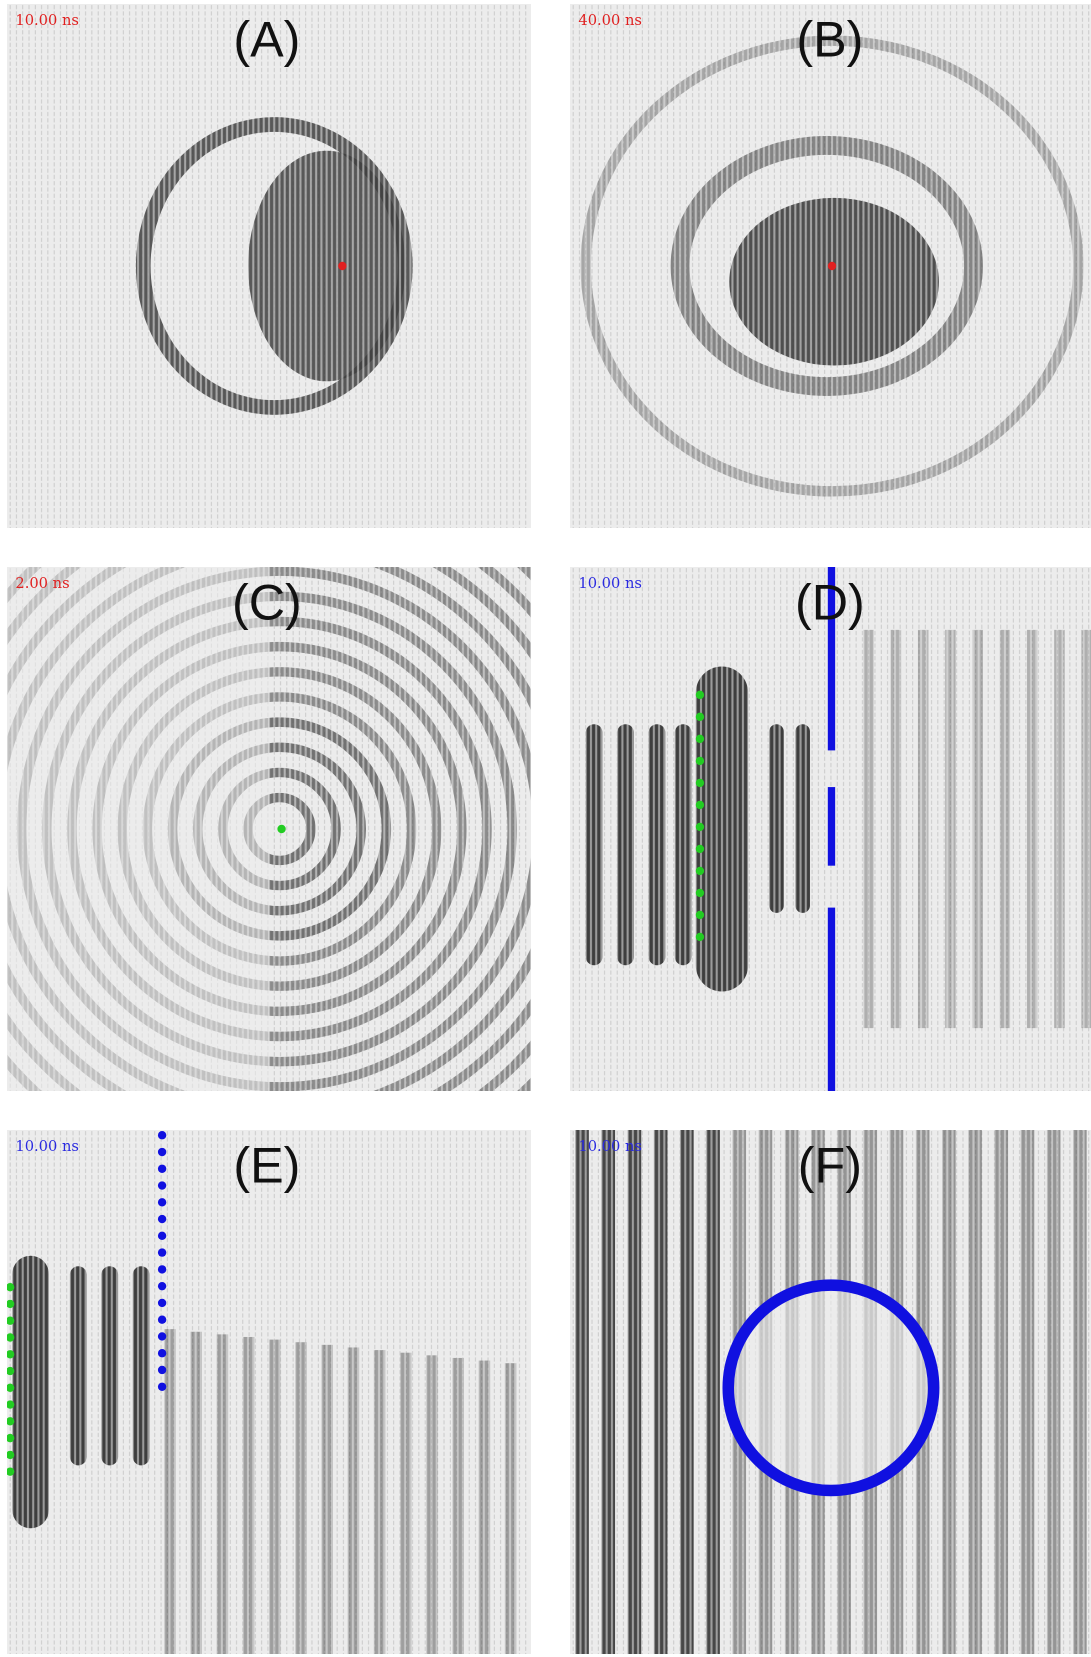 The width and height of the screenshot is (1091, 1657). I want to click on panel-label: (A), so click(266, 38).